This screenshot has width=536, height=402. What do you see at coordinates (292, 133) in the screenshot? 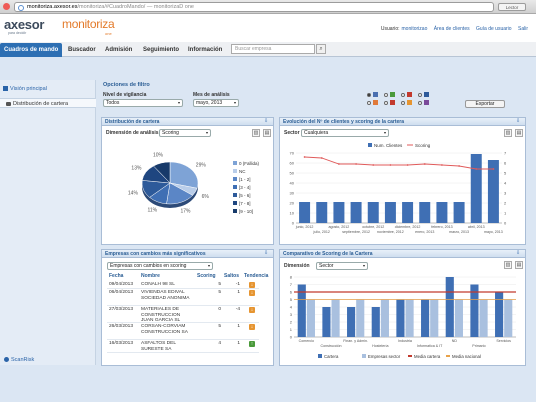
I see `sector-label: Sector` at bounding box center [292, 133].